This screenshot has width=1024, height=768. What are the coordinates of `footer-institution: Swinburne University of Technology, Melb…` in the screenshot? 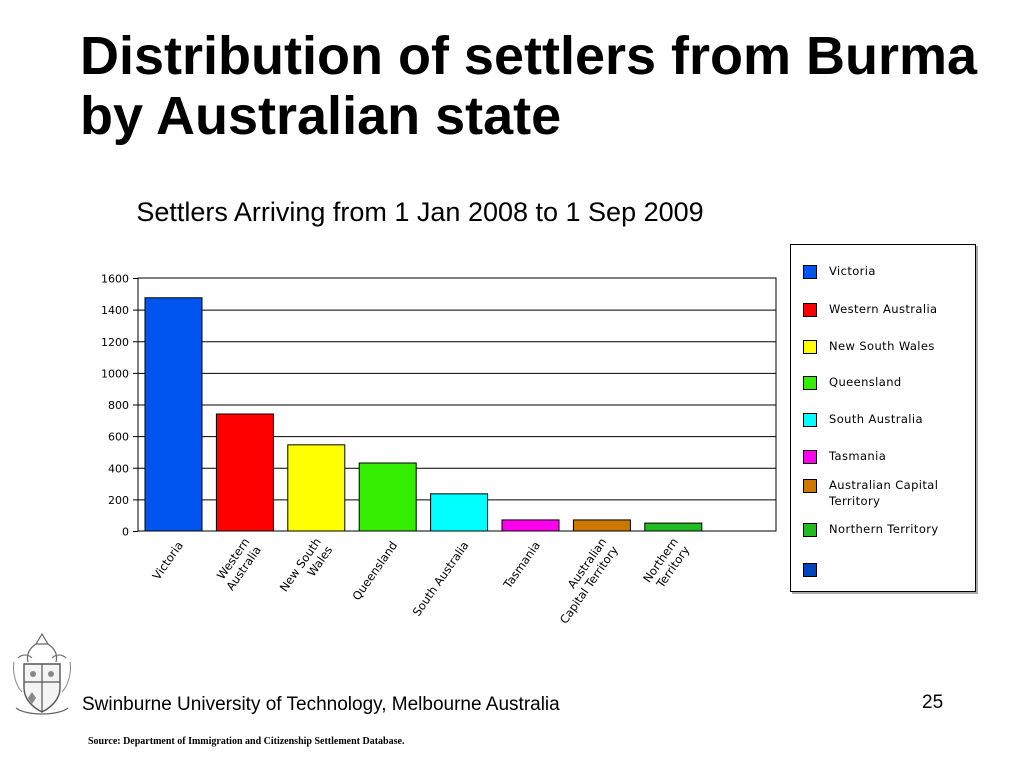 It's located at (321, 704).